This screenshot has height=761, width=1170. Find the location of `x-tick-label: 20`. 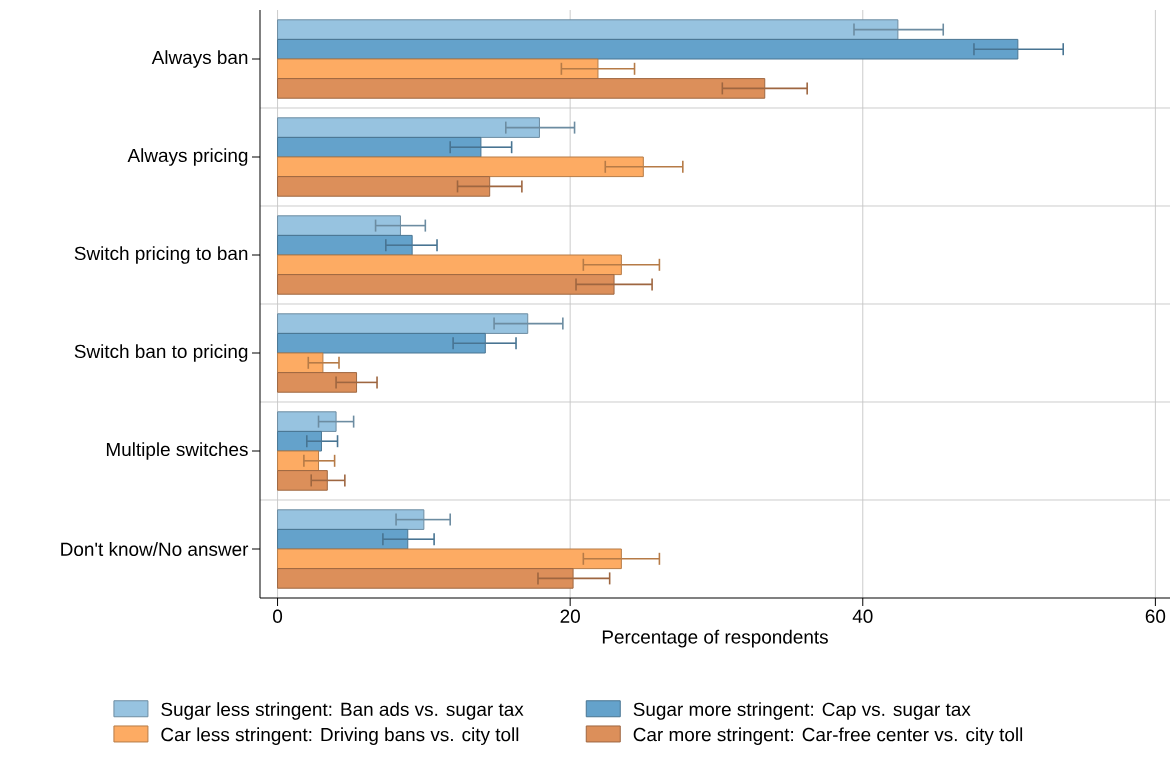

x-tick-label: 20 is located at coordinates (570, 616).